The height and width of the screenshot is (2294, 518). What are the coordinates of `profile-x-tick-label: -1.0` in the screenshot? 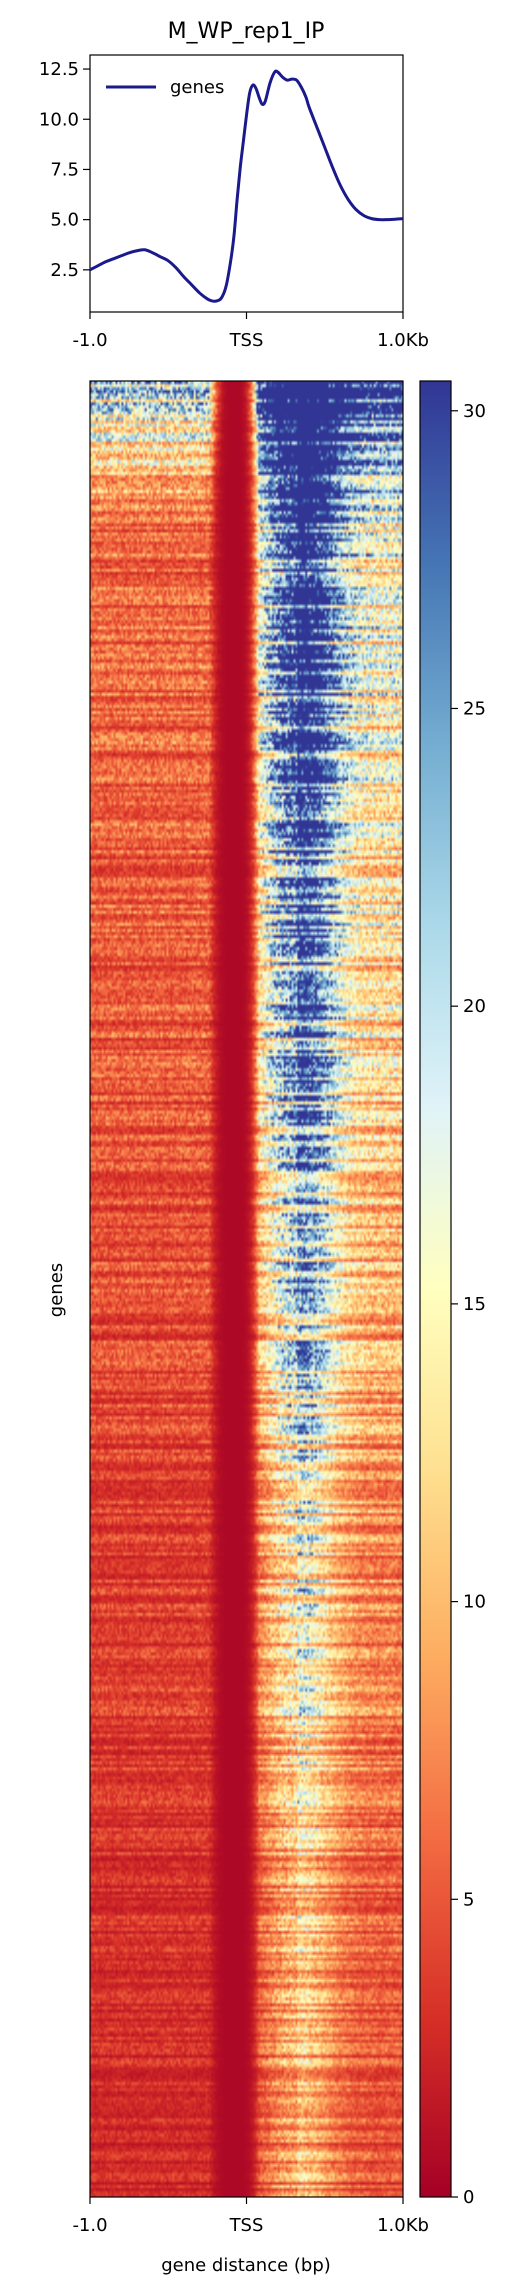 It's located at (89, 340).